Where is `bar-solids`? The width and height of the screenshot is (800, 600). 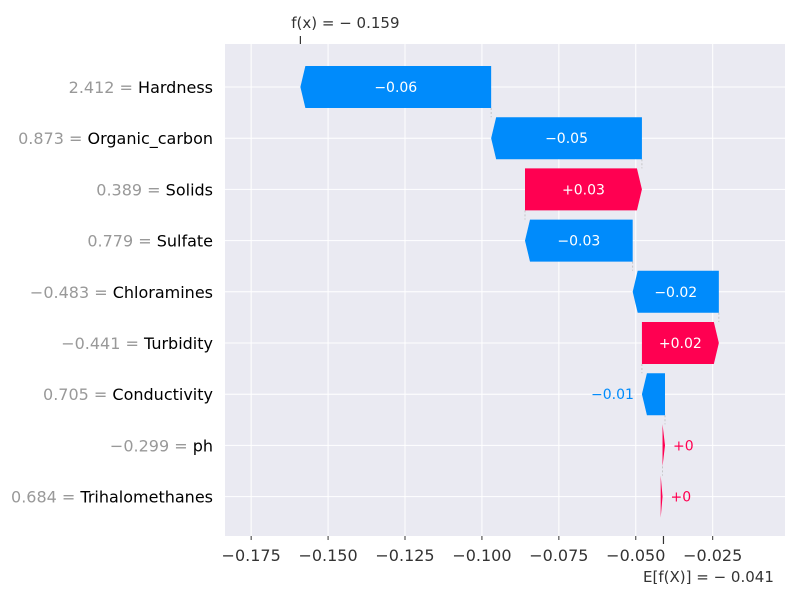
bar-solids is located at coordinates (583, 189).